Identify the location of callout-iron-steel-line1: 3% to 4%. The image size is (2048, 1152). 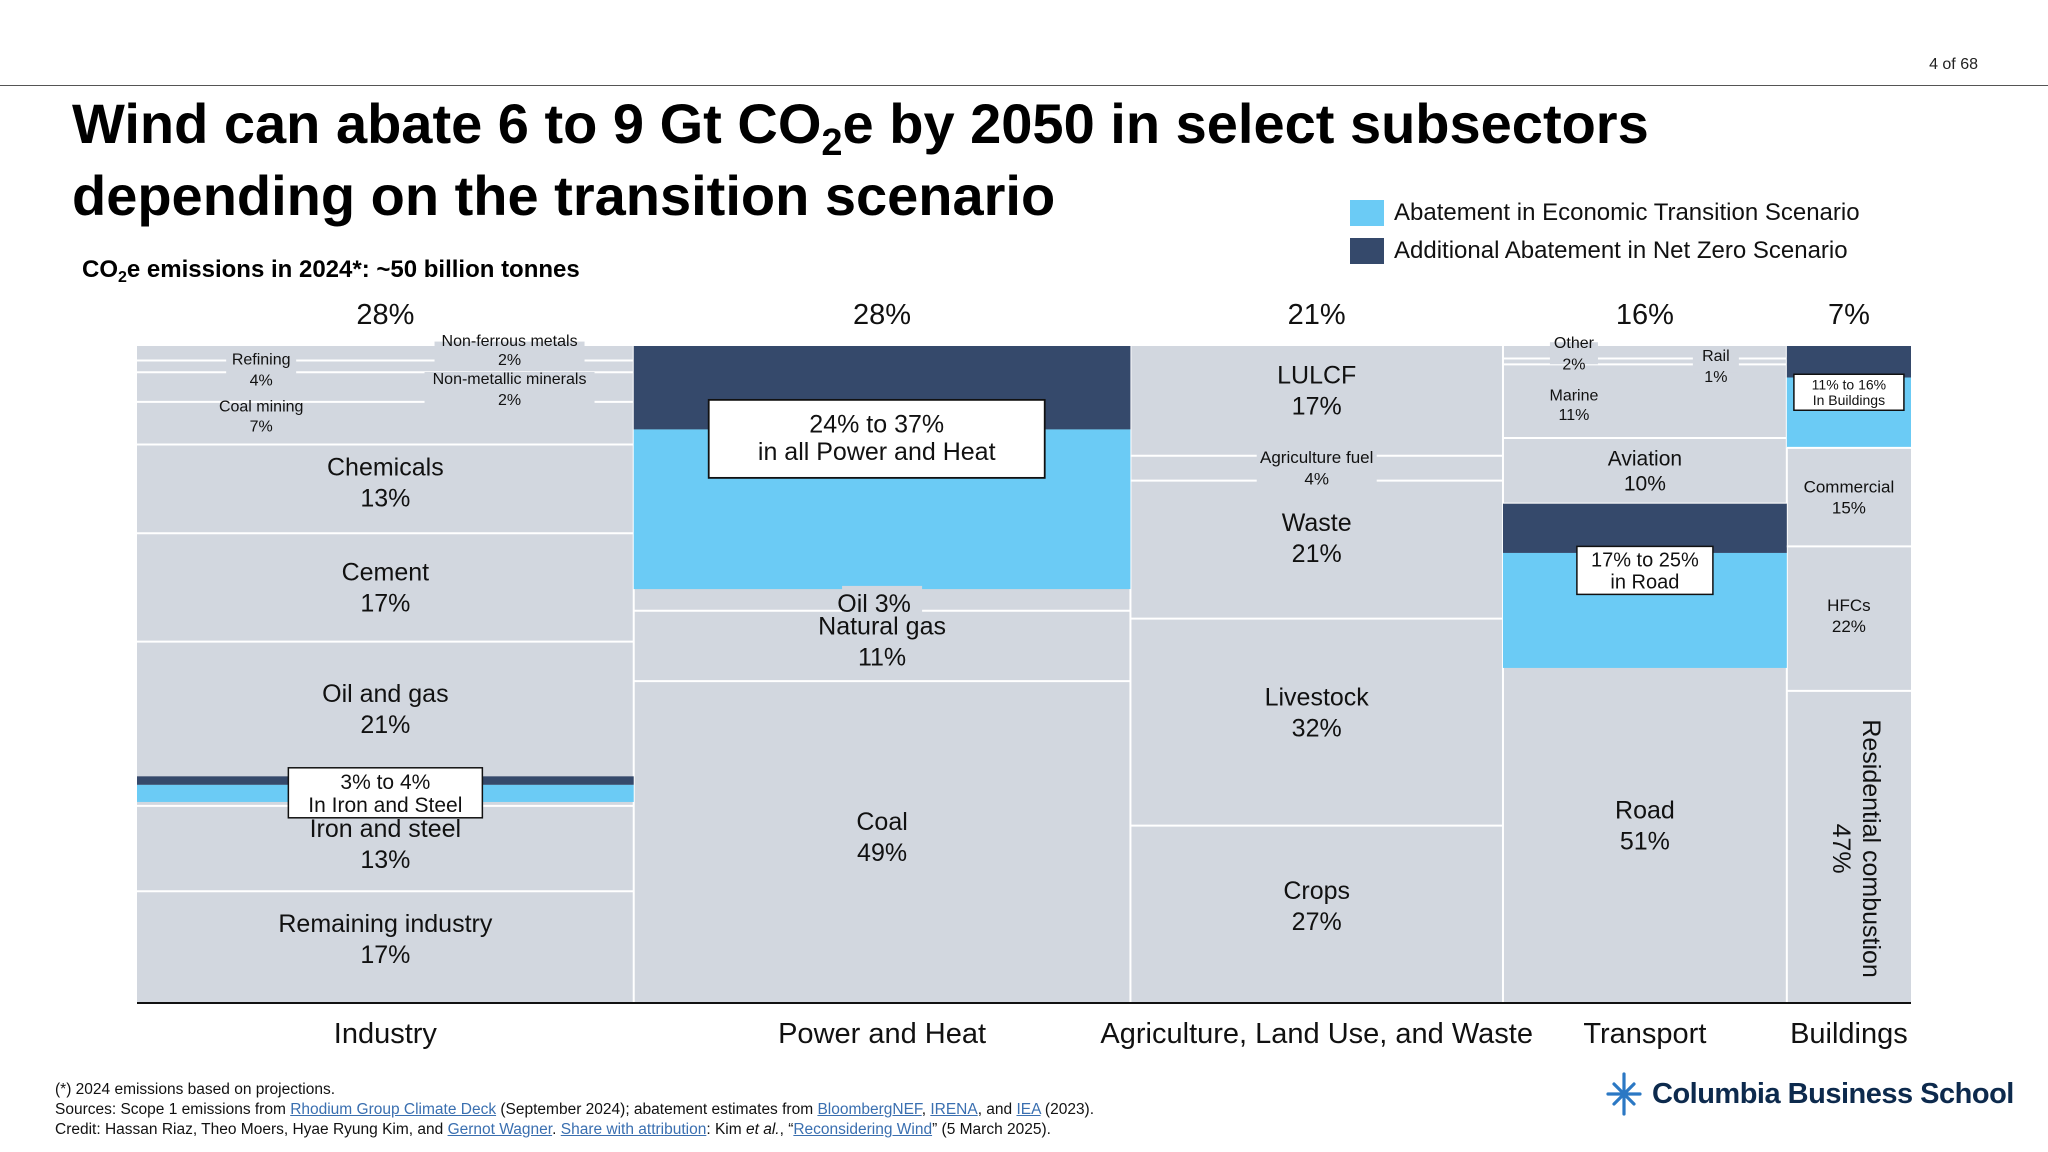
(385, 782).